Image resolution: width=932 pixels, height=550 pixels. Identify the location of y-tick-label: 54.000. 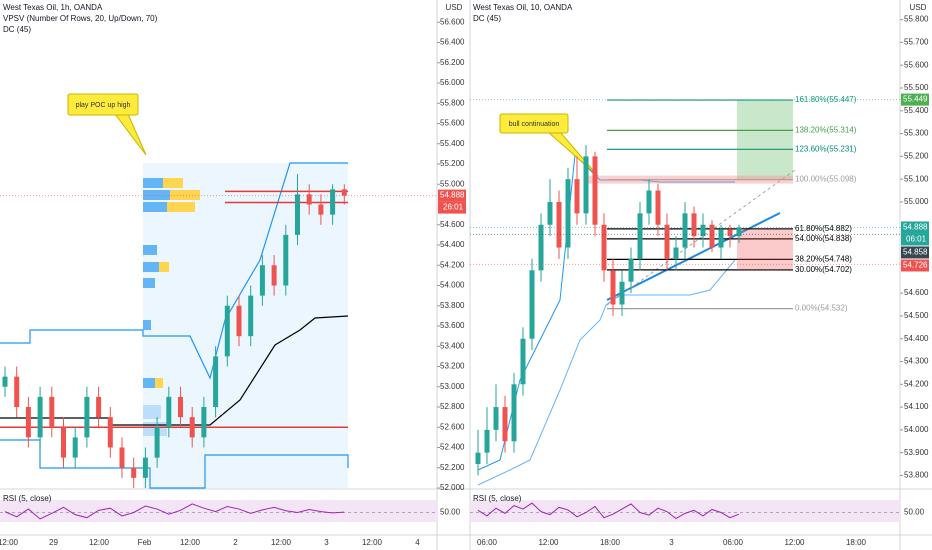
(916, 429).